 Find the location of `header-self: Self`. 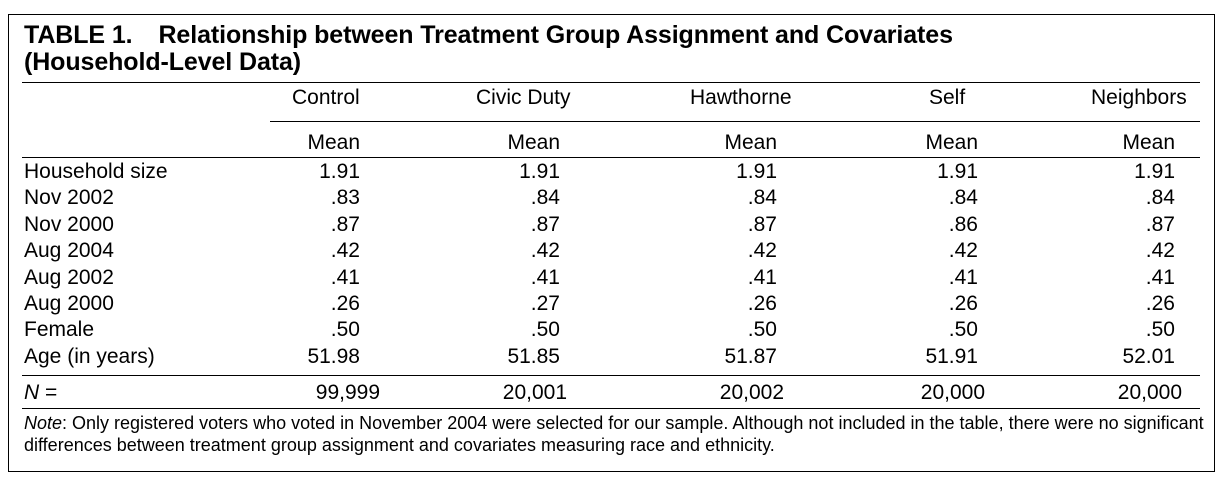

header-self: Self is located at coordinates (947, 97).